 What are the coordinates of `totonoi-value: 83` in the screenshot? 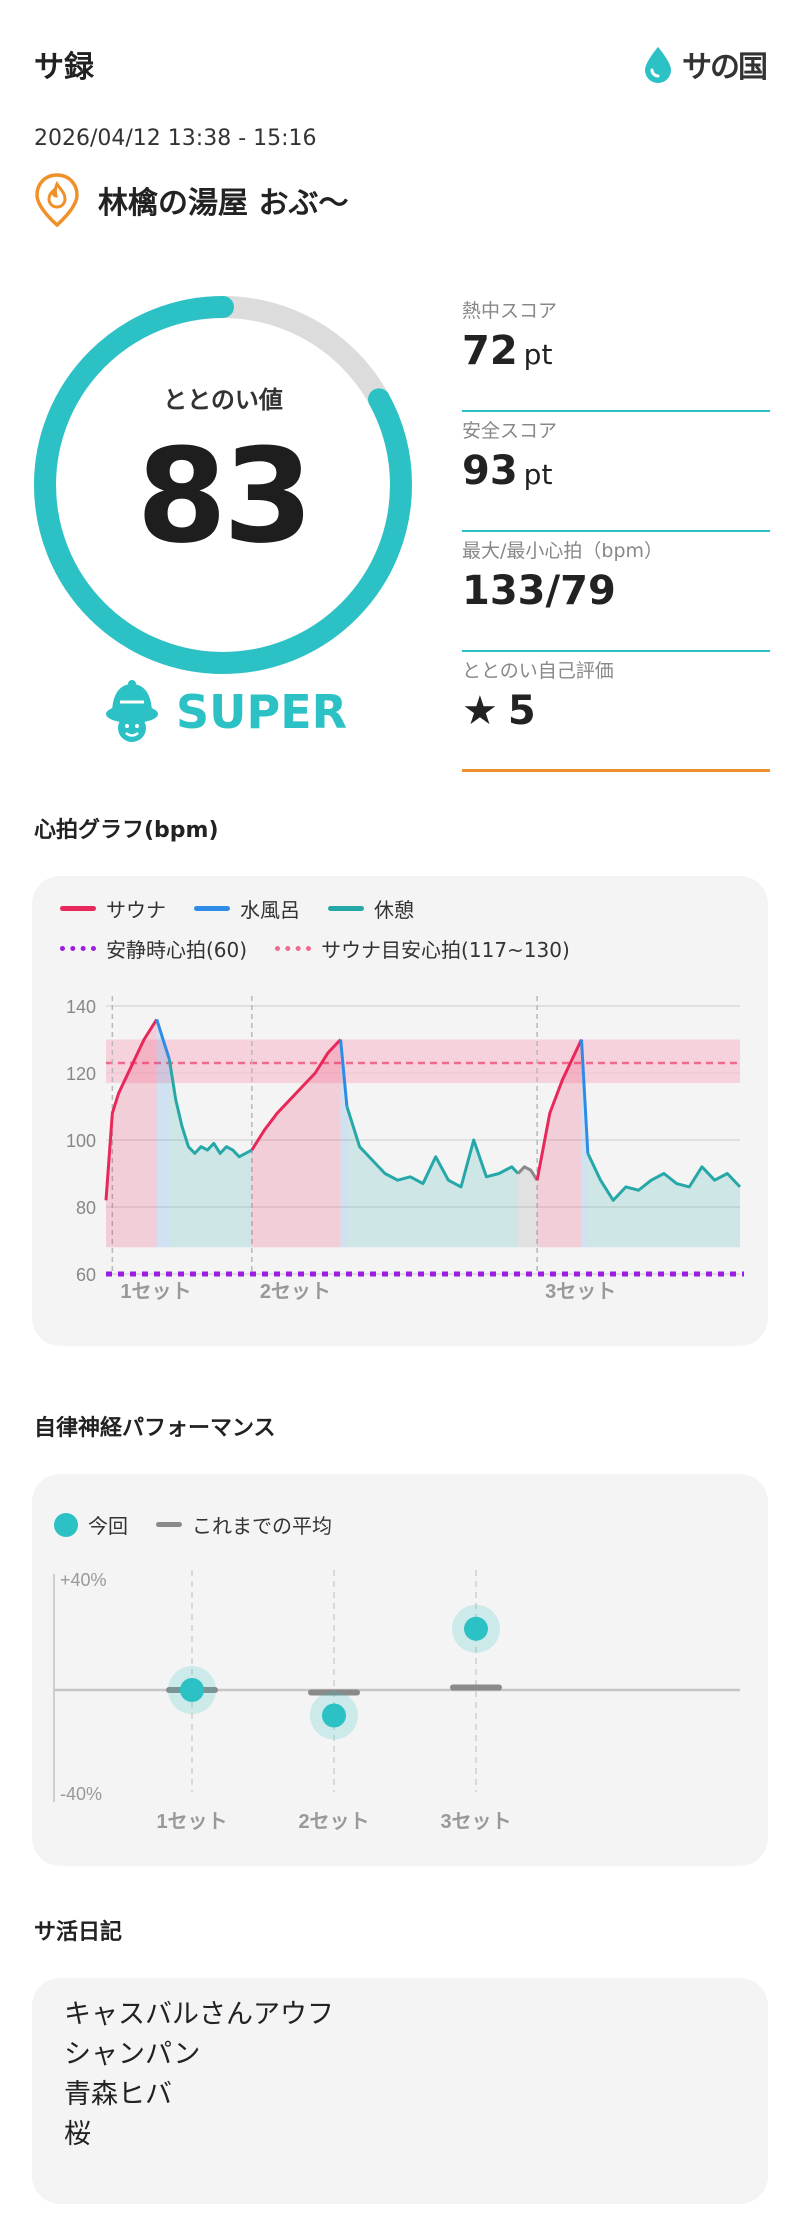 It's located at (225, 496).